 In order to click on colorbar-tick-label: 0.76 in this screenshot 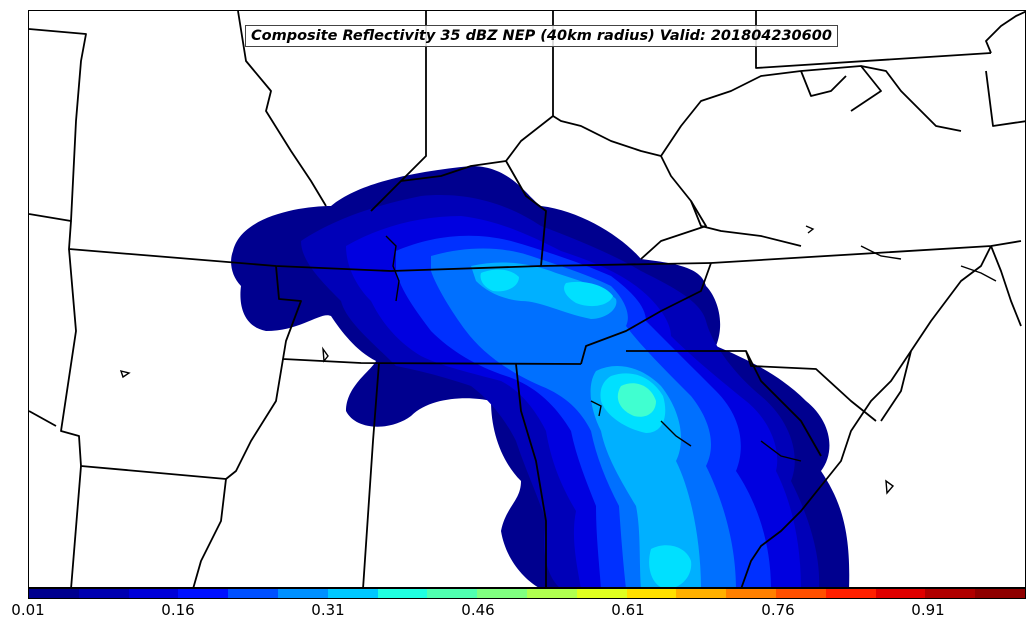, I will do `click(778, 610)`.